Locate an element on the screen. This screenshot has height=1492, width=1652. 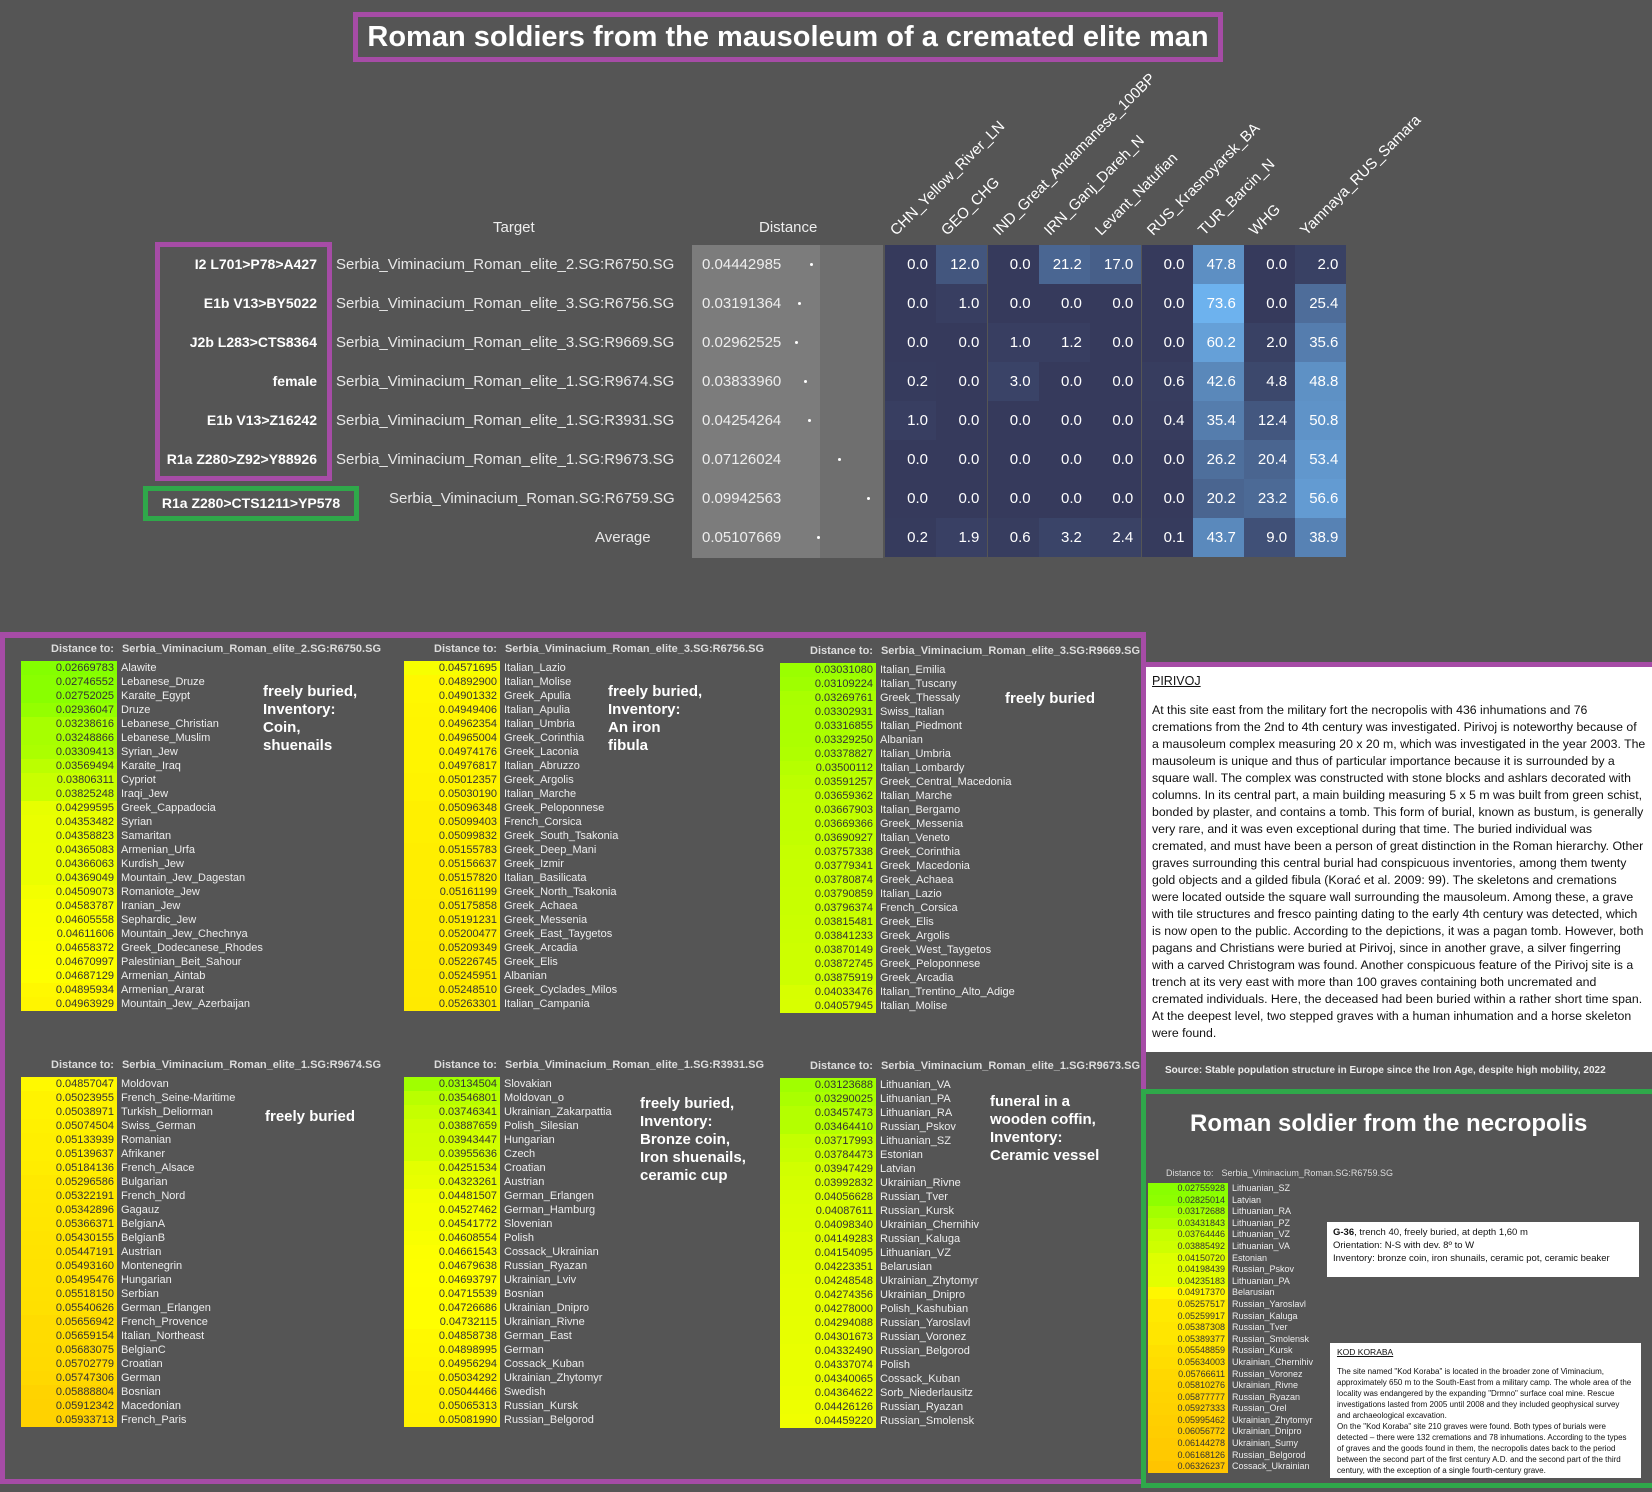
list-item: 0.05161199 Greek_North_Tsakonia is located at coordinates (589, 892).